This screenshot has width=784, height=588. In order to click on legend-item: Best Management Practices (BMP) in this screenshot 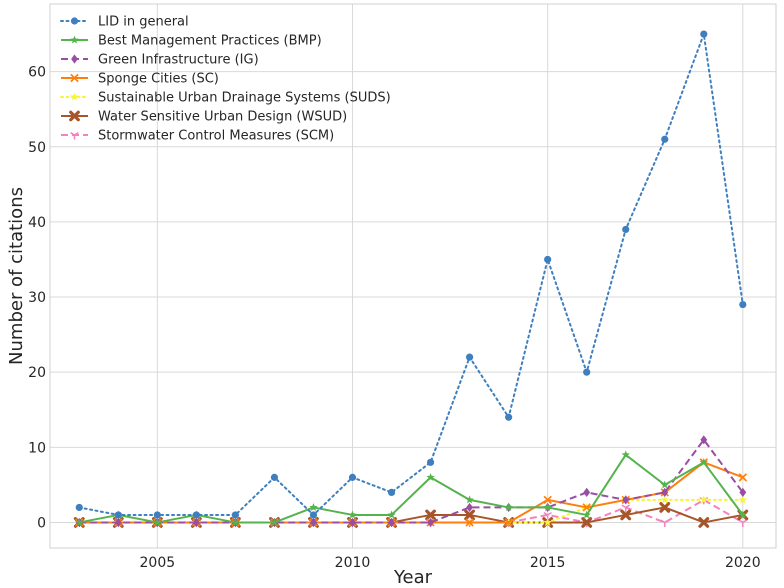, I will do `click(191, 41)`.